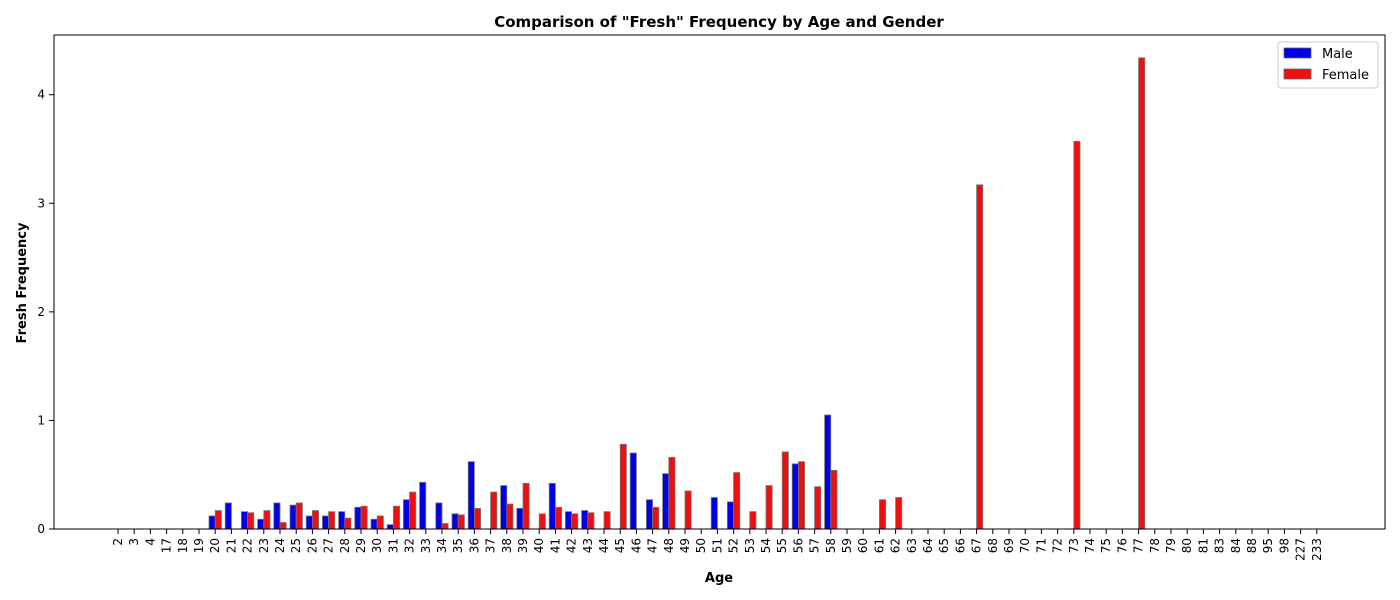  I want to click on x-tick-label: 83, so click(1220, 545).